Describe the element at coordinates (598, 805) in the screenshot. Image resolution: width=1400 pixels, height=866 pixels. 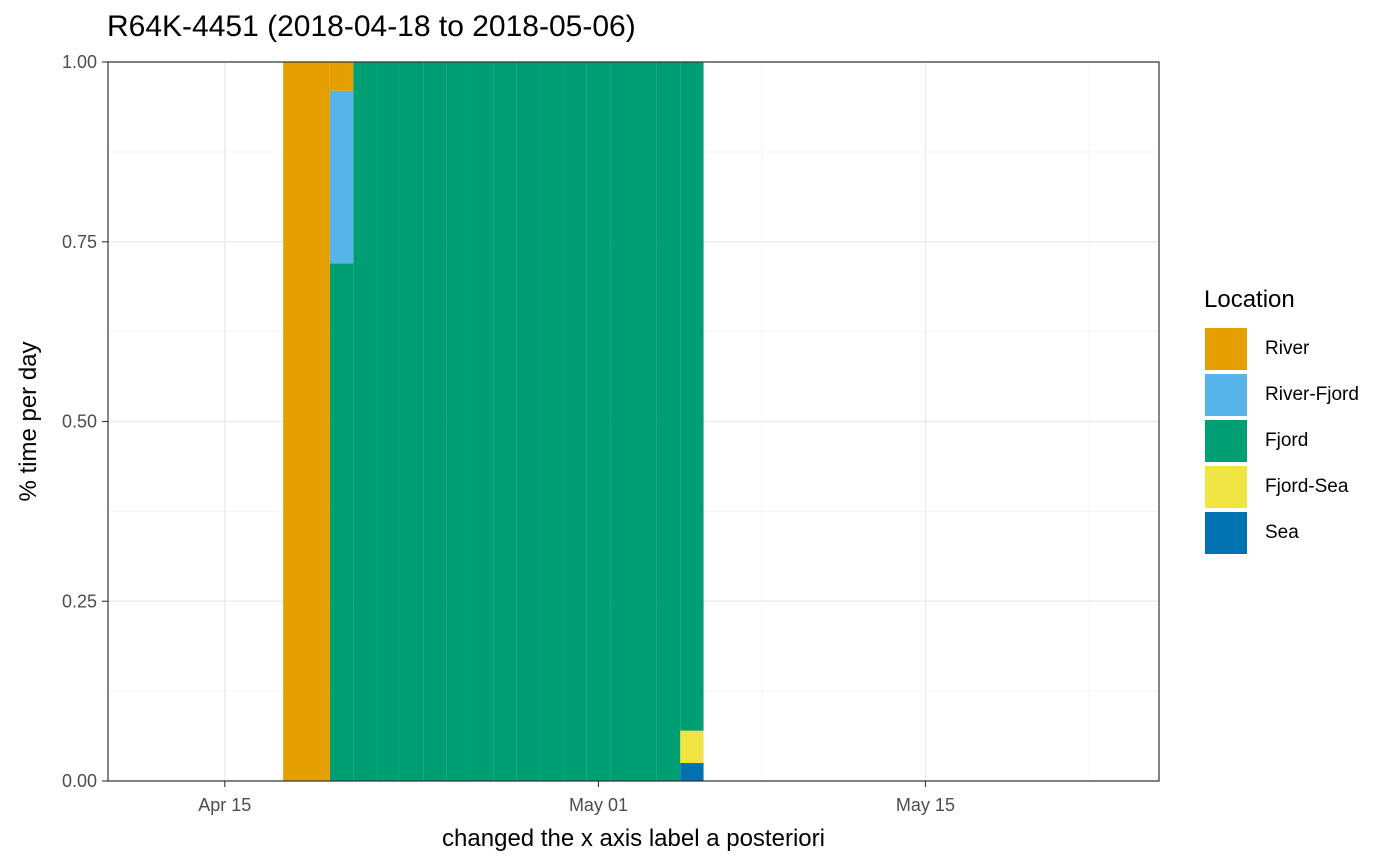
I see `x-tick-label: May 01` at that location.